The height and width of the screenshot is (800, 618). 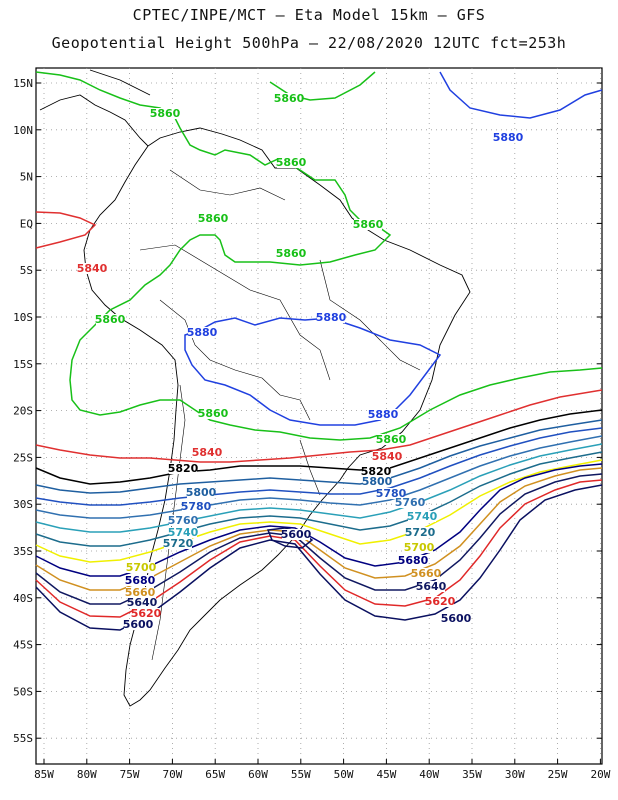 I want to click on lat-label: 50S, so click(x=23, y=691).